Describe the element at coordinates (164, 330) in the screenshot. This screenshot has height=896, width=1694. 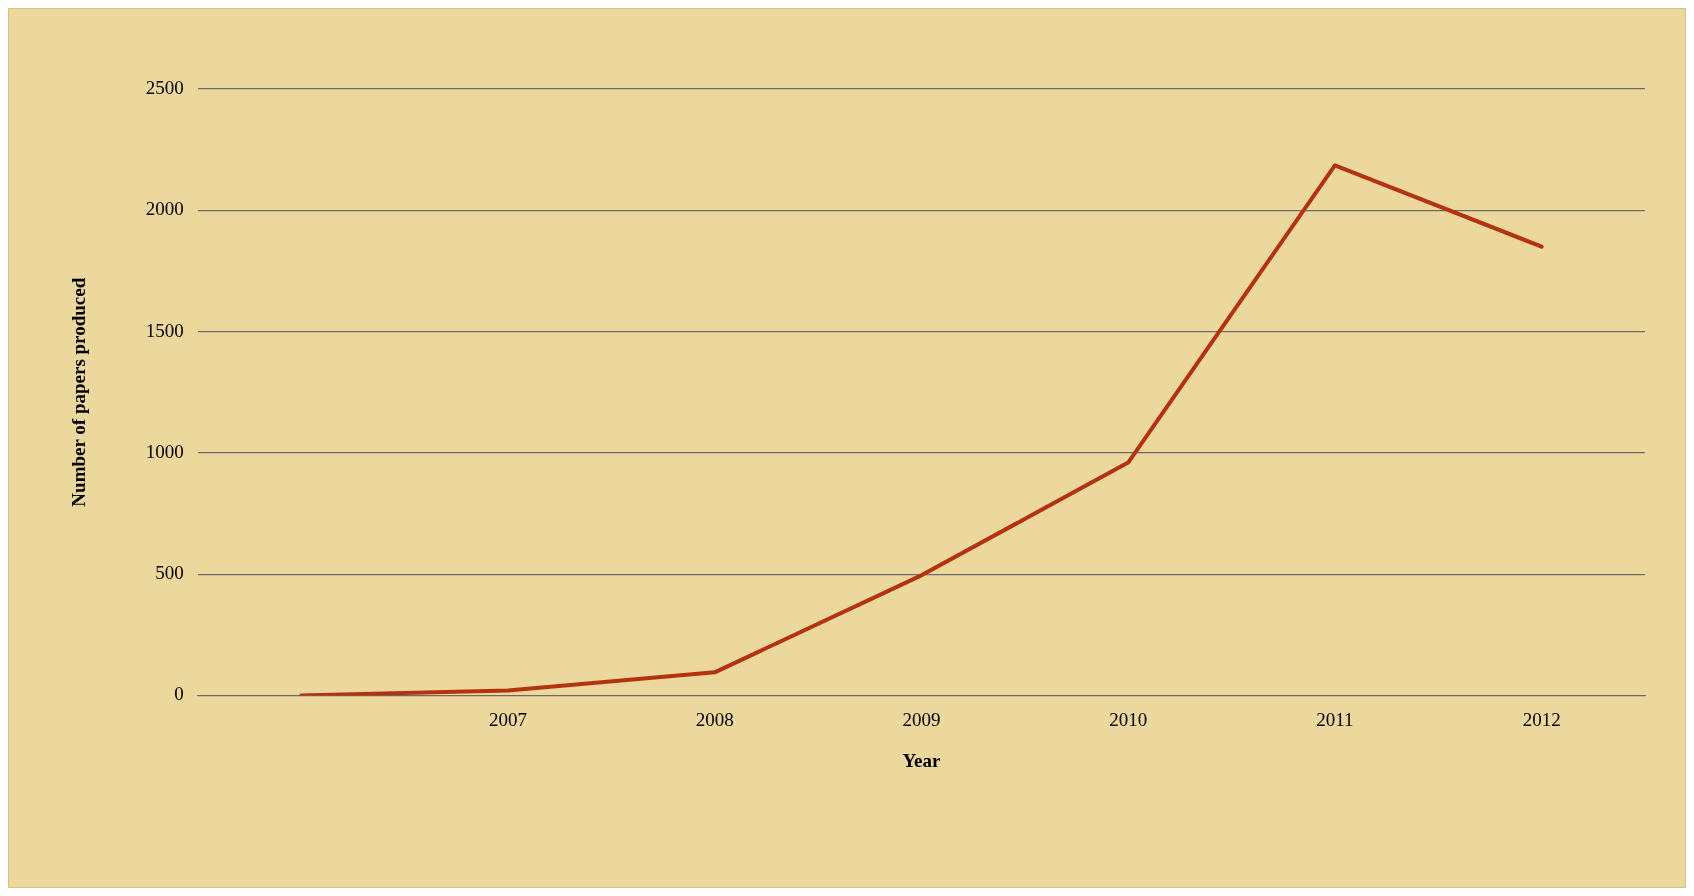
I see `y-tick-label: 1500` at that location.